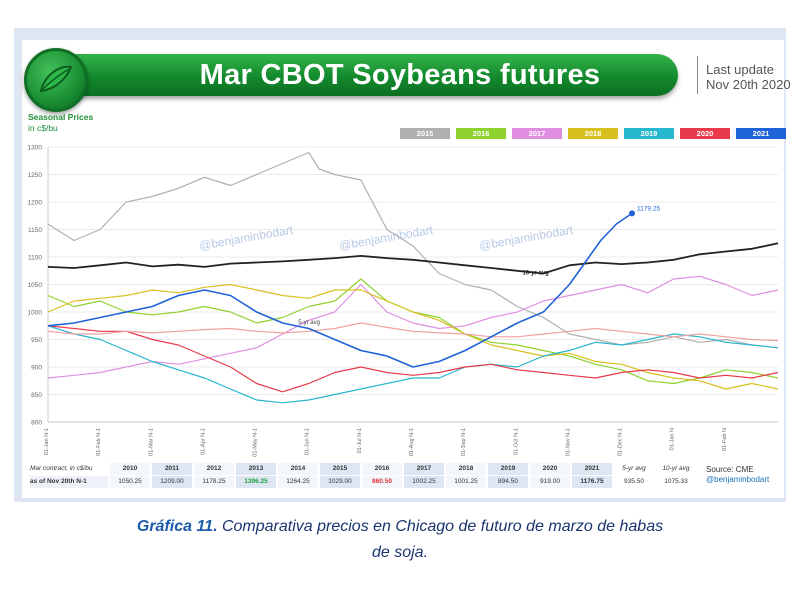 This screenshot has width=800, height=590. Describe the element at coordinates (400, 75) in the screenshot. I see `chart-title: Mar CBOT Soybeans futures` at that location.